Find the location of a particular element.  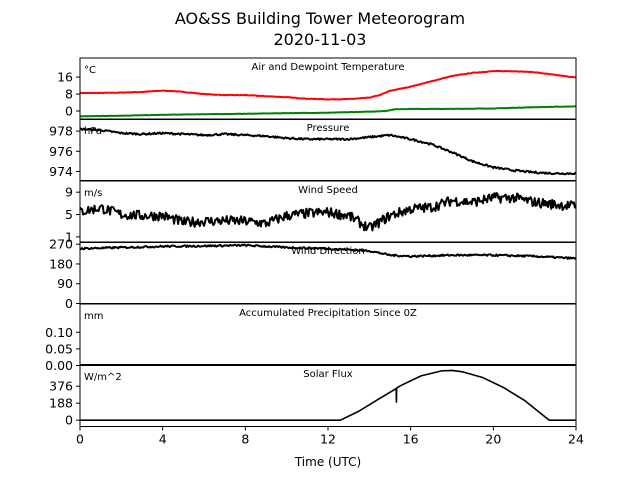

pressure-ytick-label-2: 974 is located at coordinates (61, 171).